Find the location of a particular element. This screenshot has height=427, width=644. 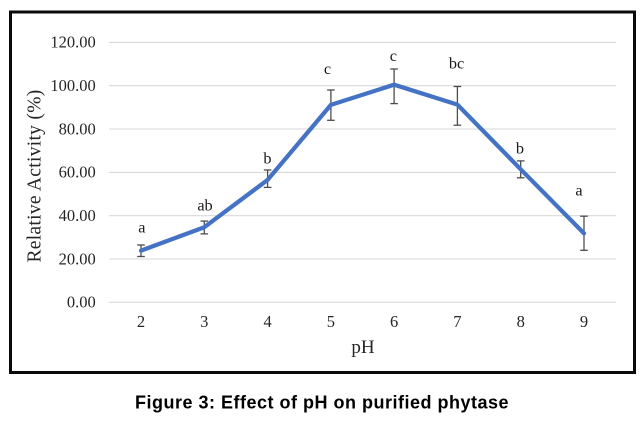

svg-text: 60.00 is located at coordinates (77, 172).